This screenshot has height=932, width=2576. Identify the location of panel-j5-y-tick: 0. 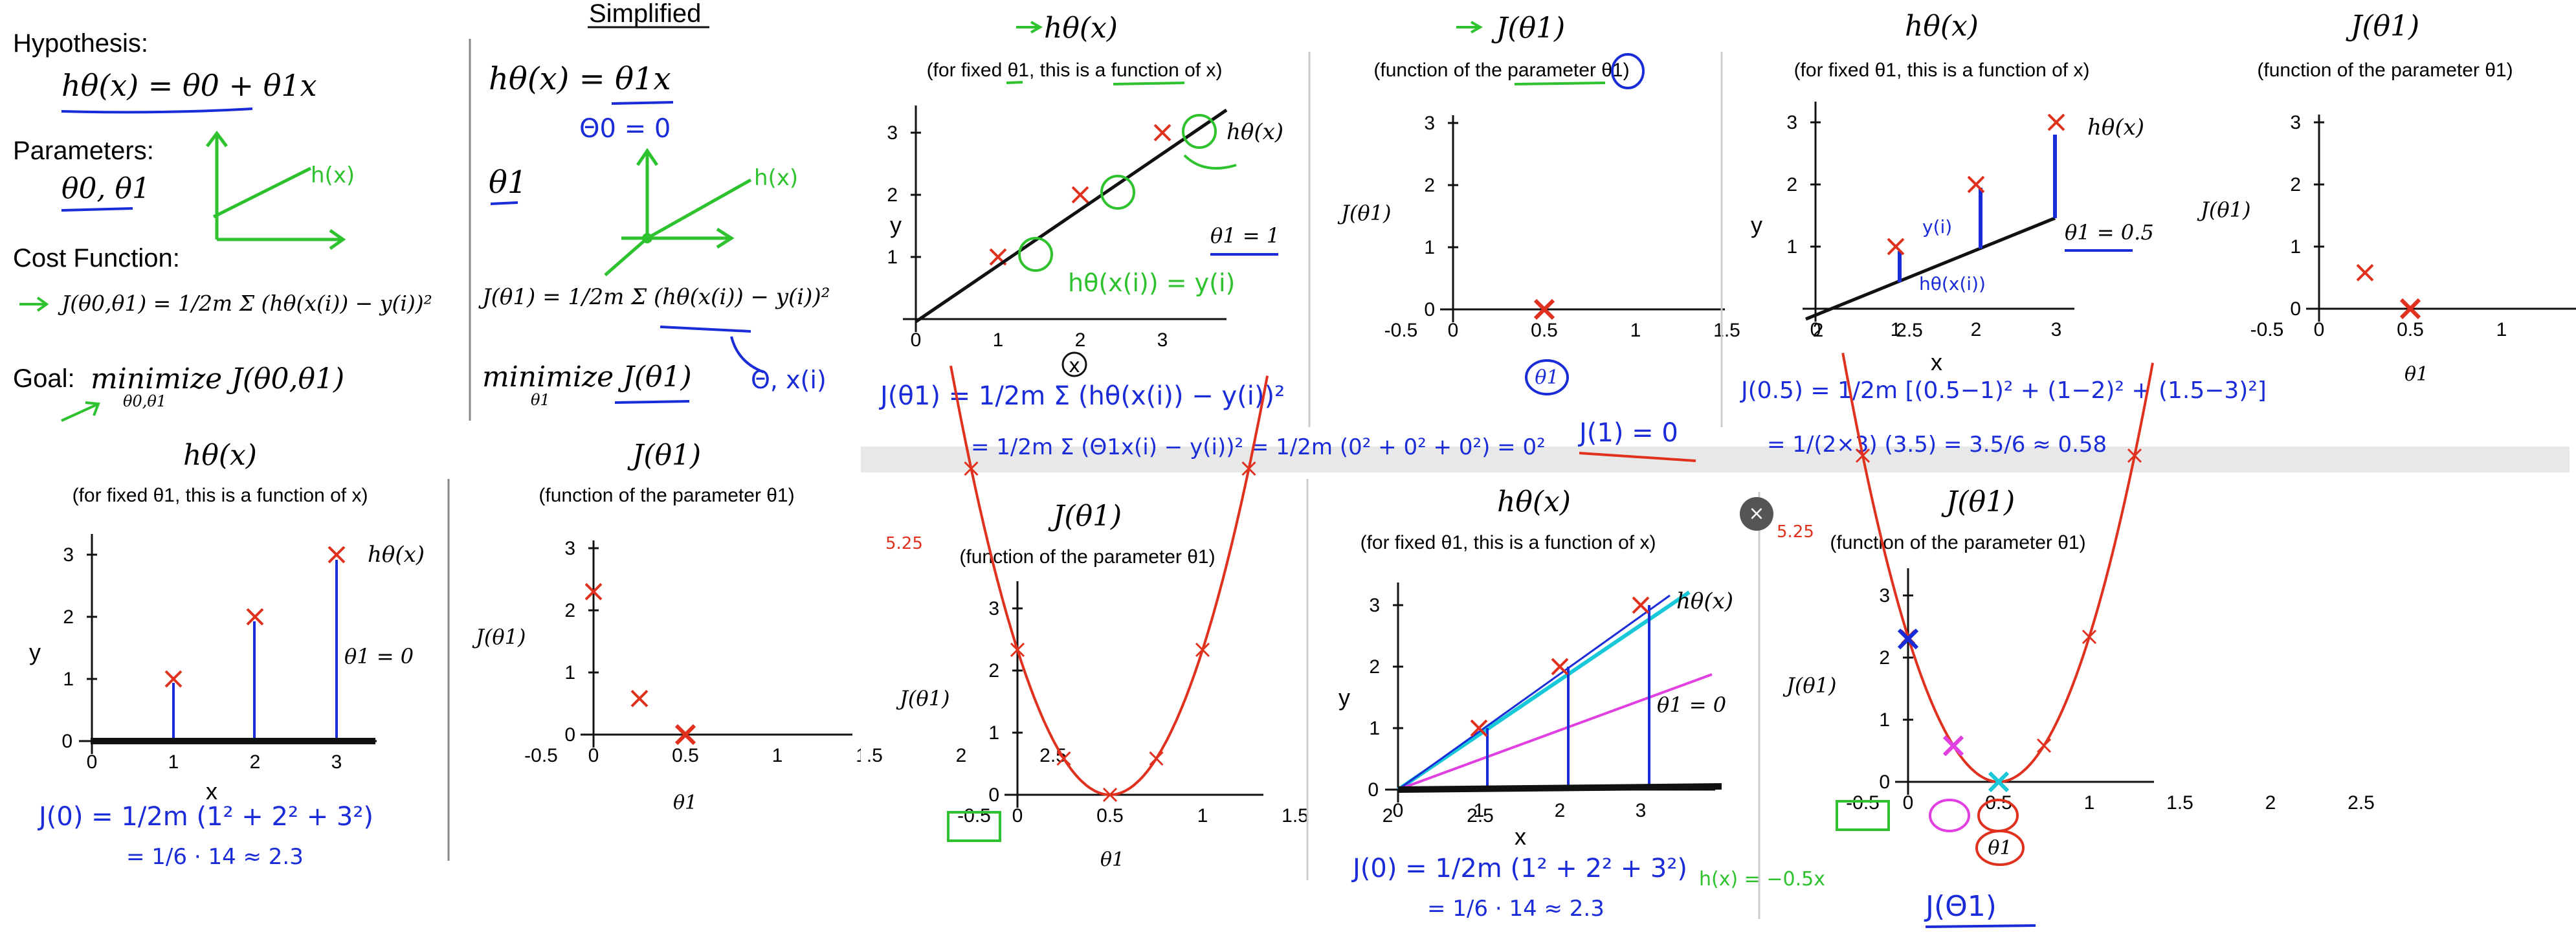
(1884, 782).